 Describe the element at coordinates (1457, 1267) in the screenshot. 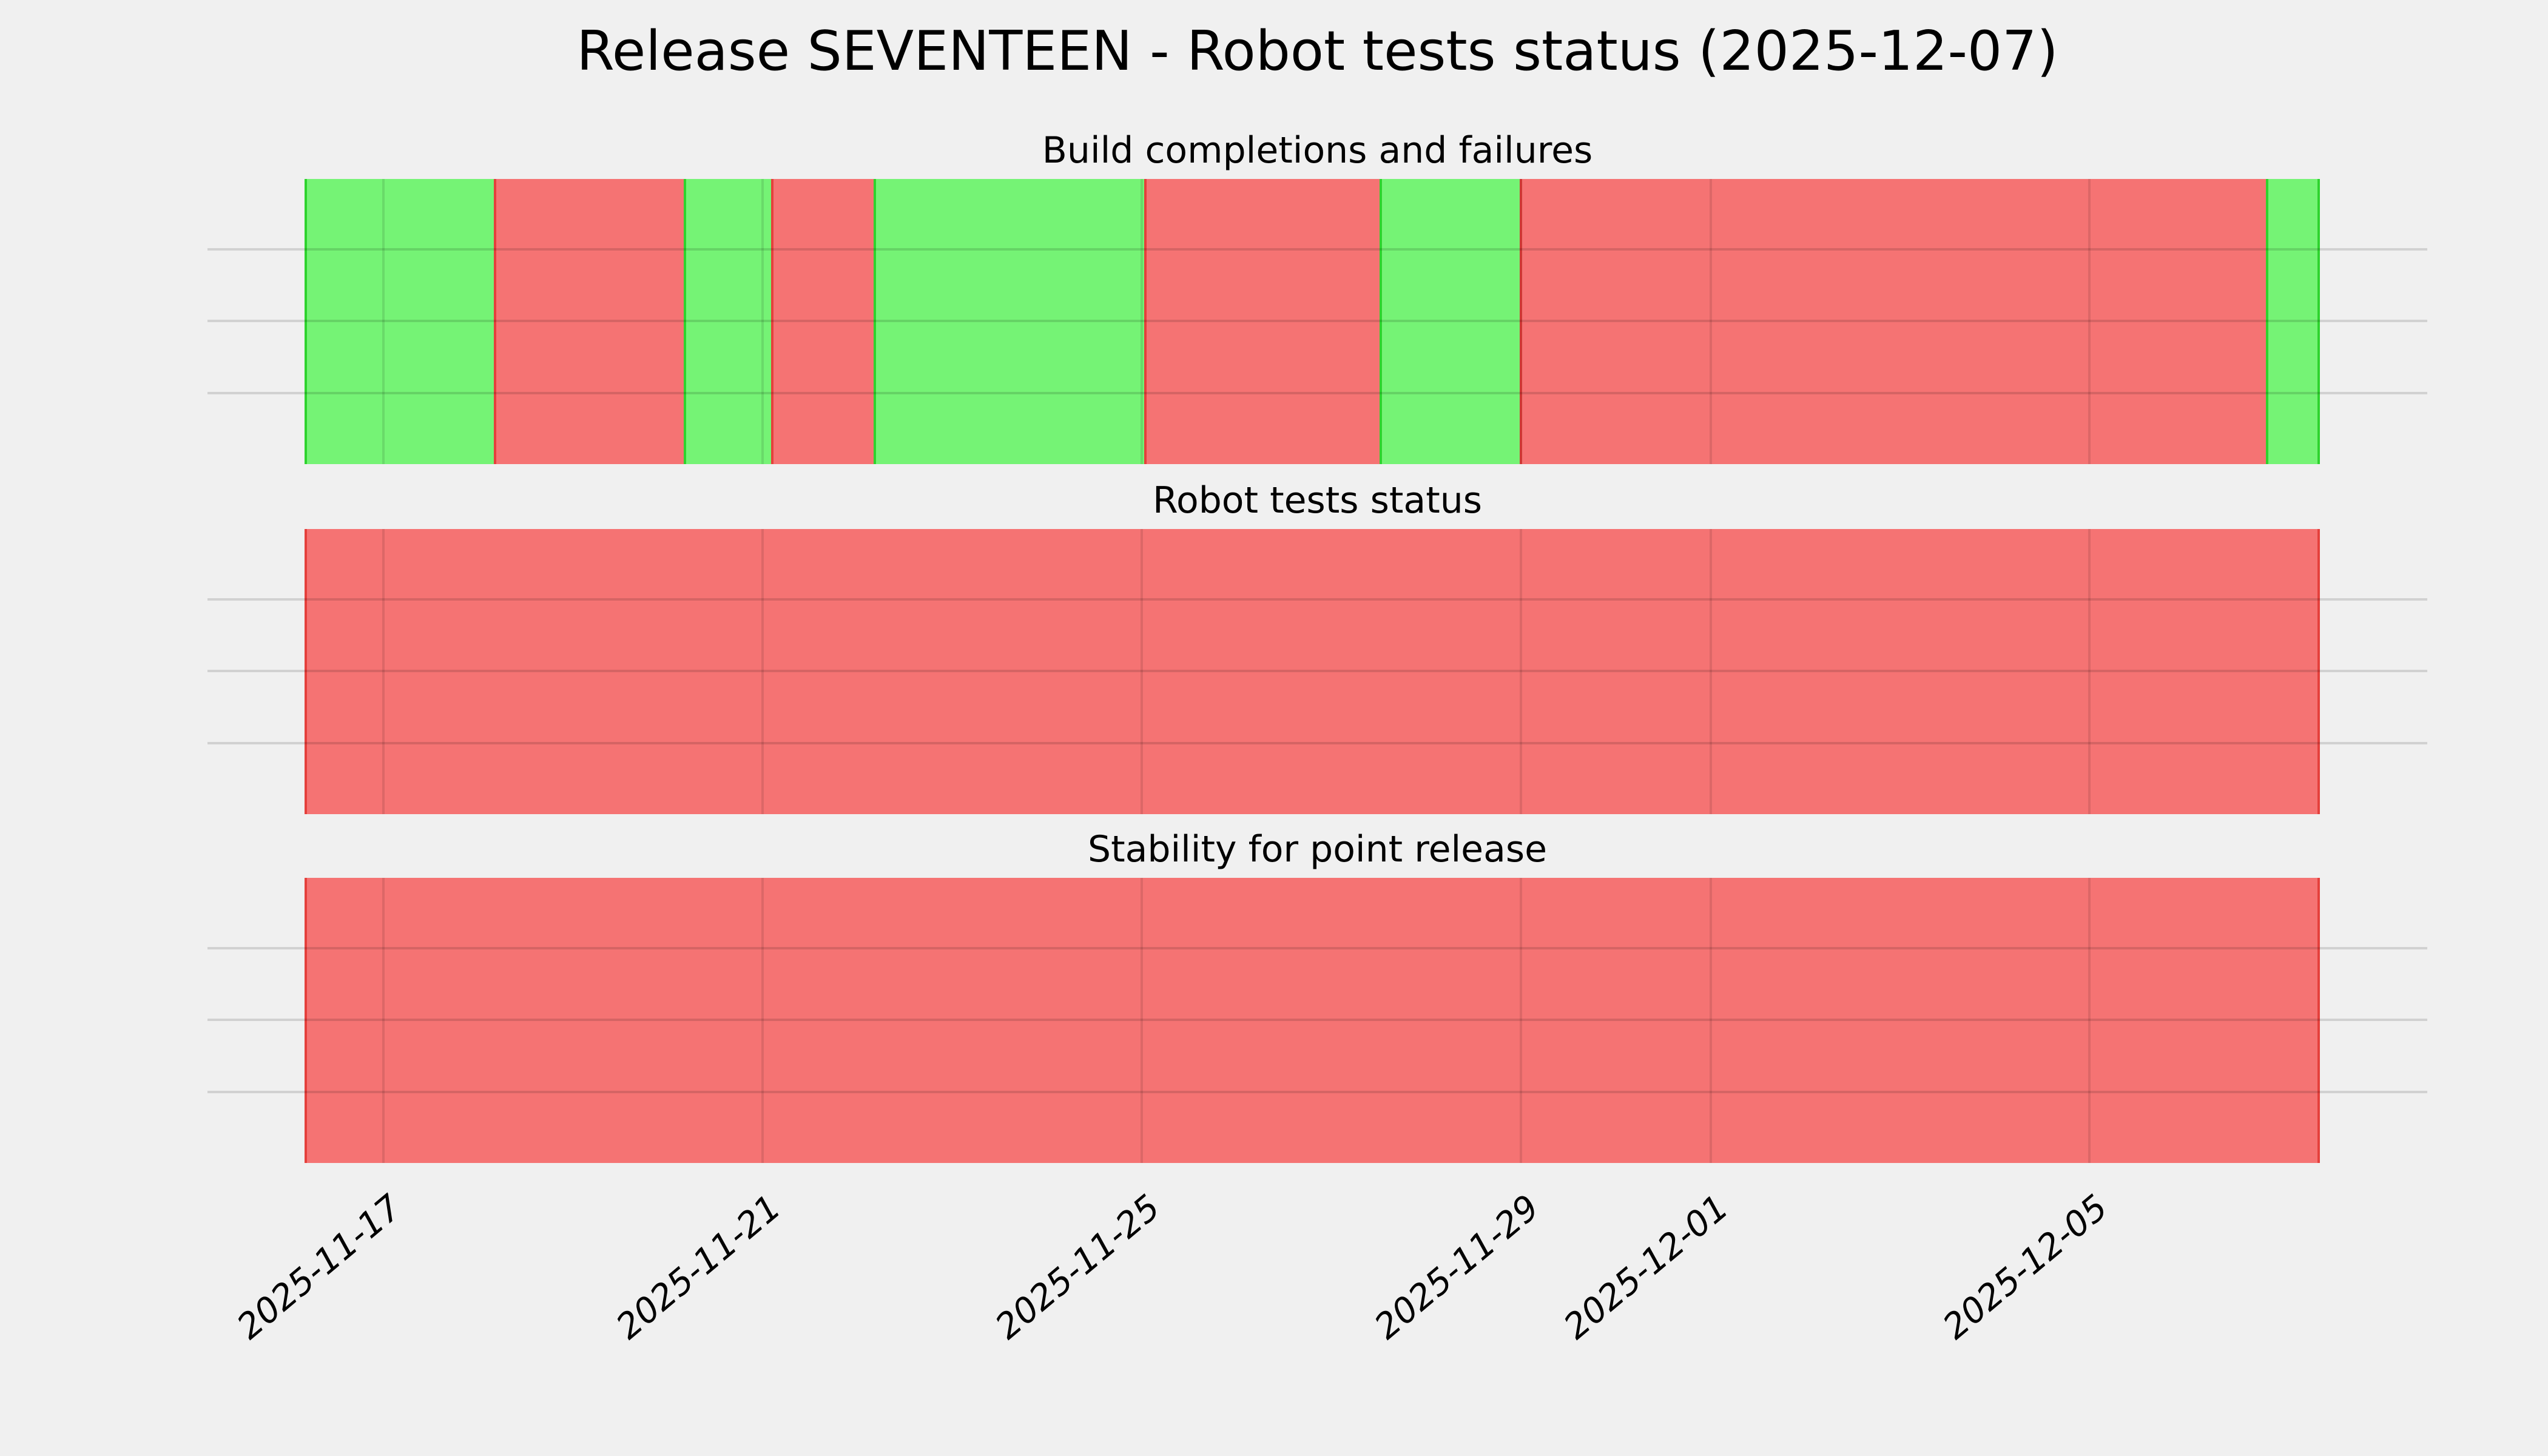

I see `x-tick-label: 2025-11-29` at that location.